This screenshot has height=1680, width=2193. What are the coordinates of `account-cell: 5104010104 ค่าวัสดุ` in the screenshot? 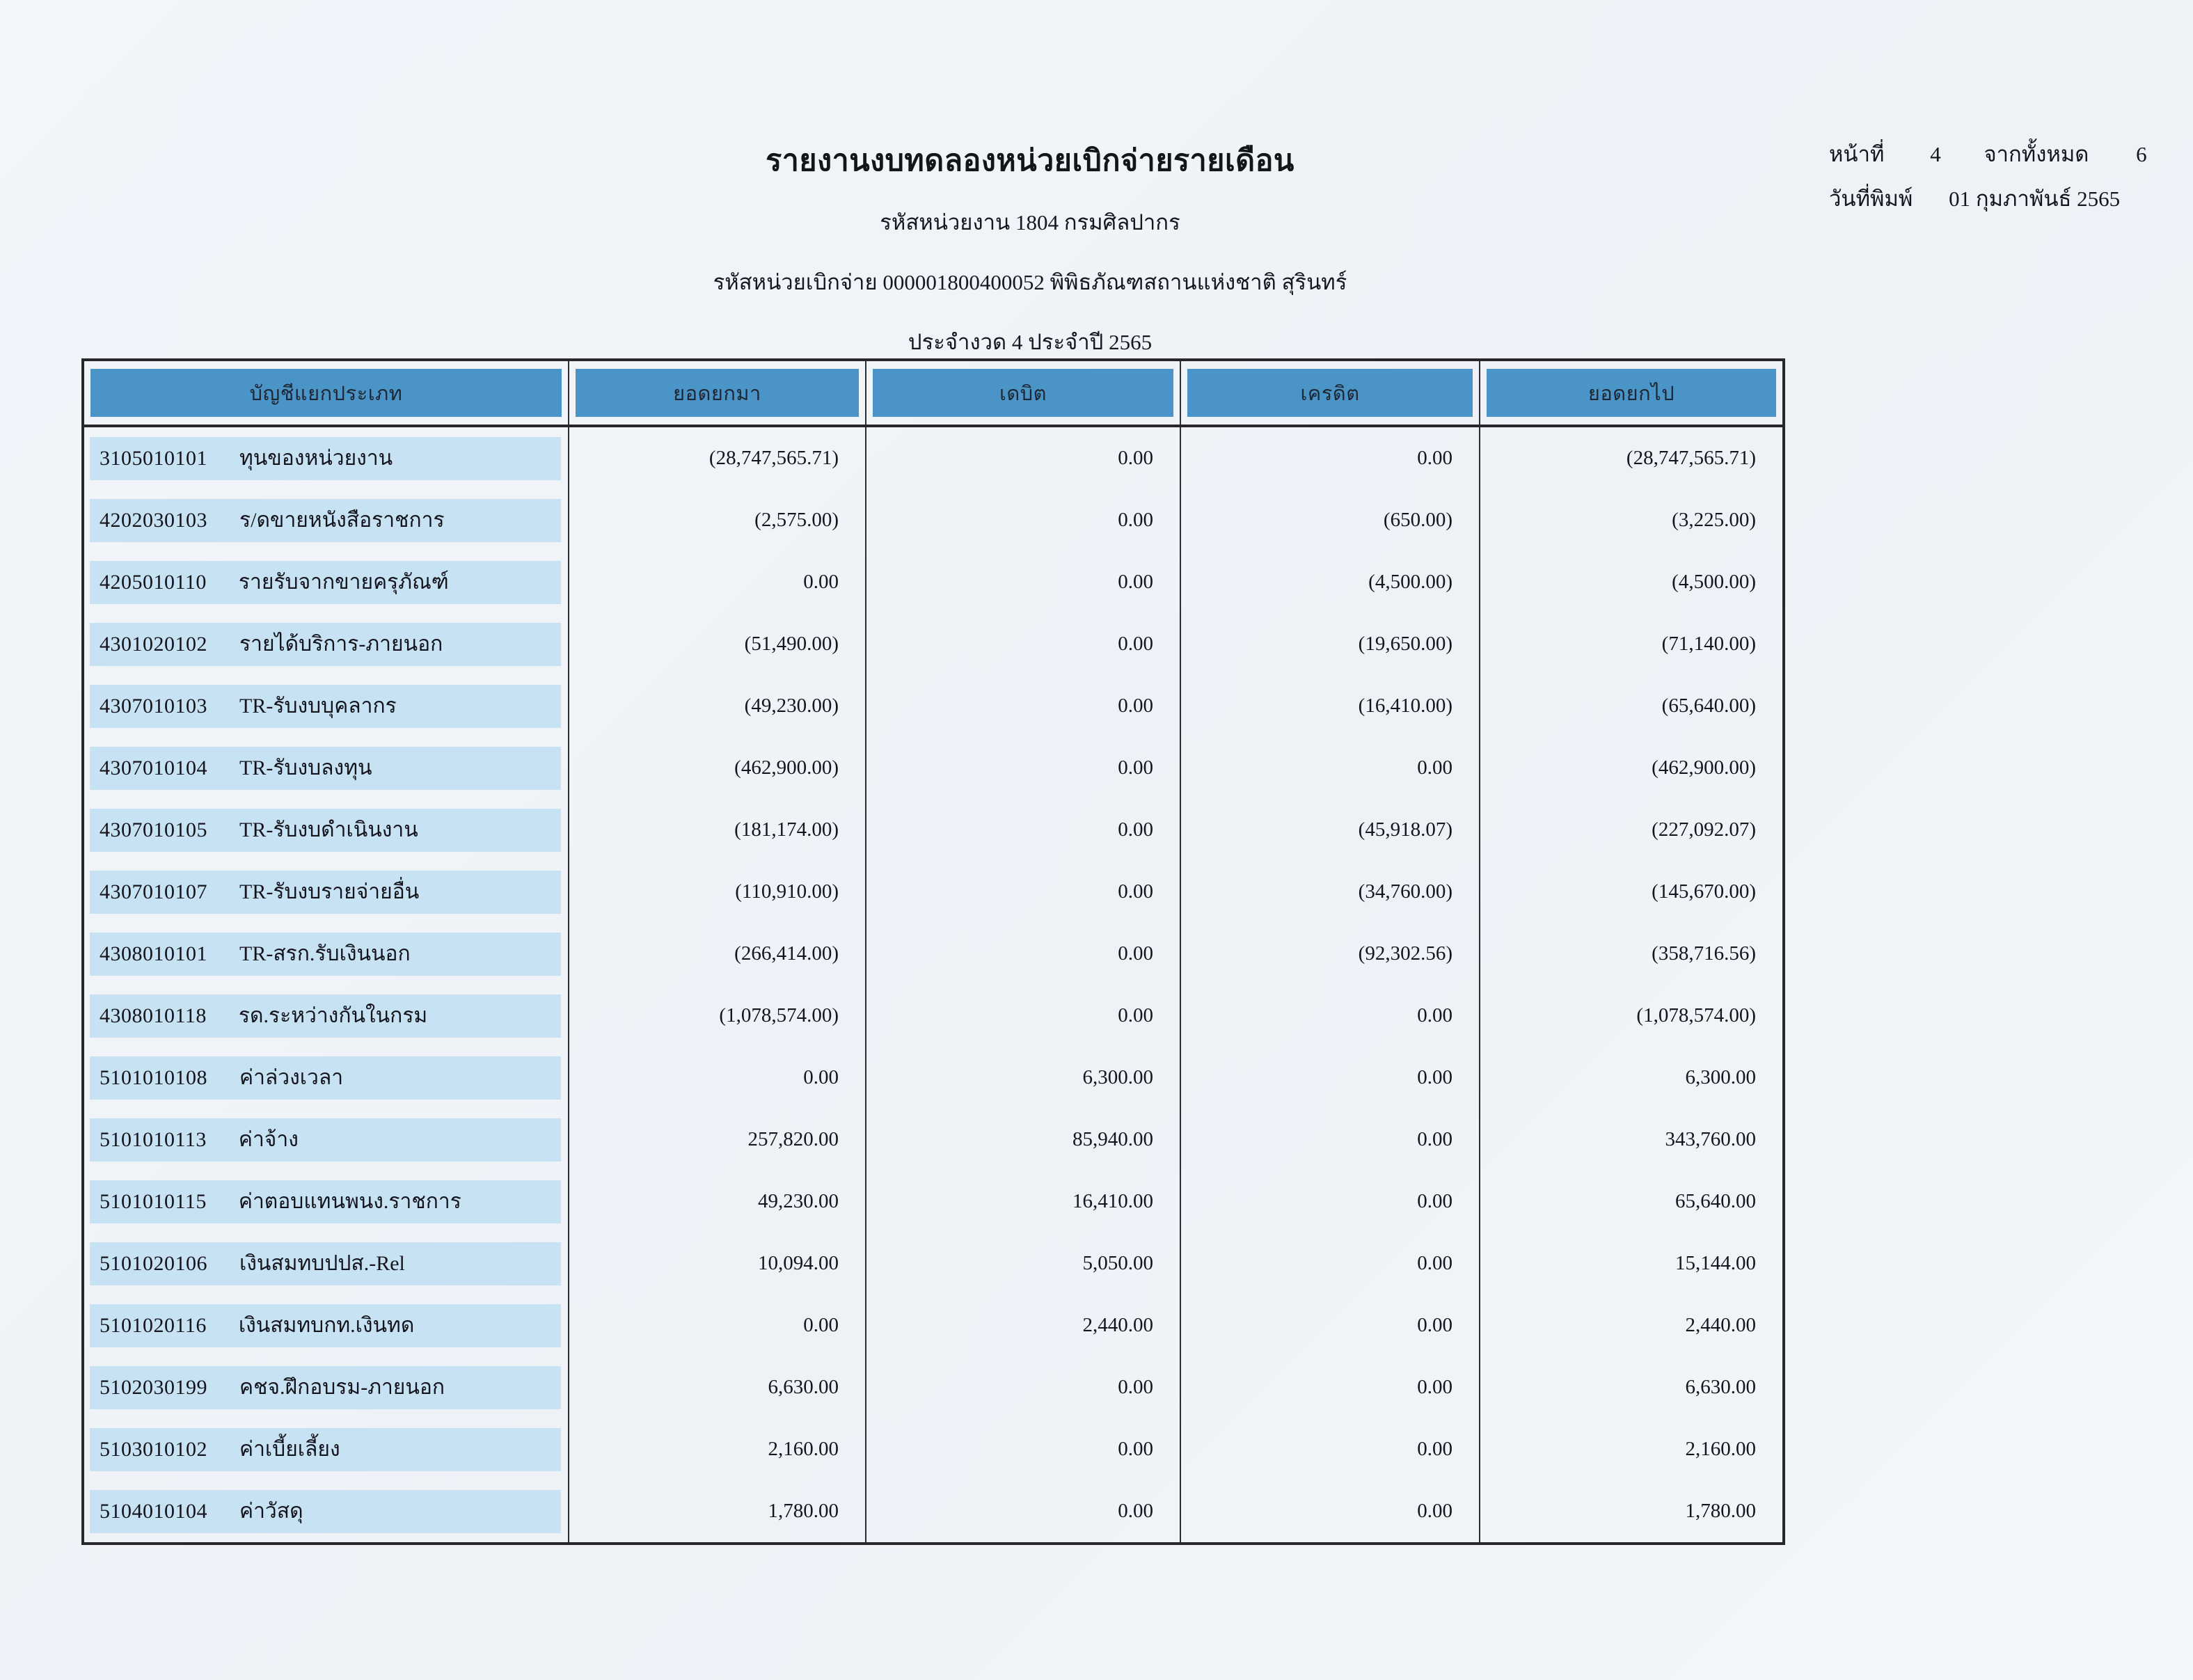 It's located at (326, 1511).